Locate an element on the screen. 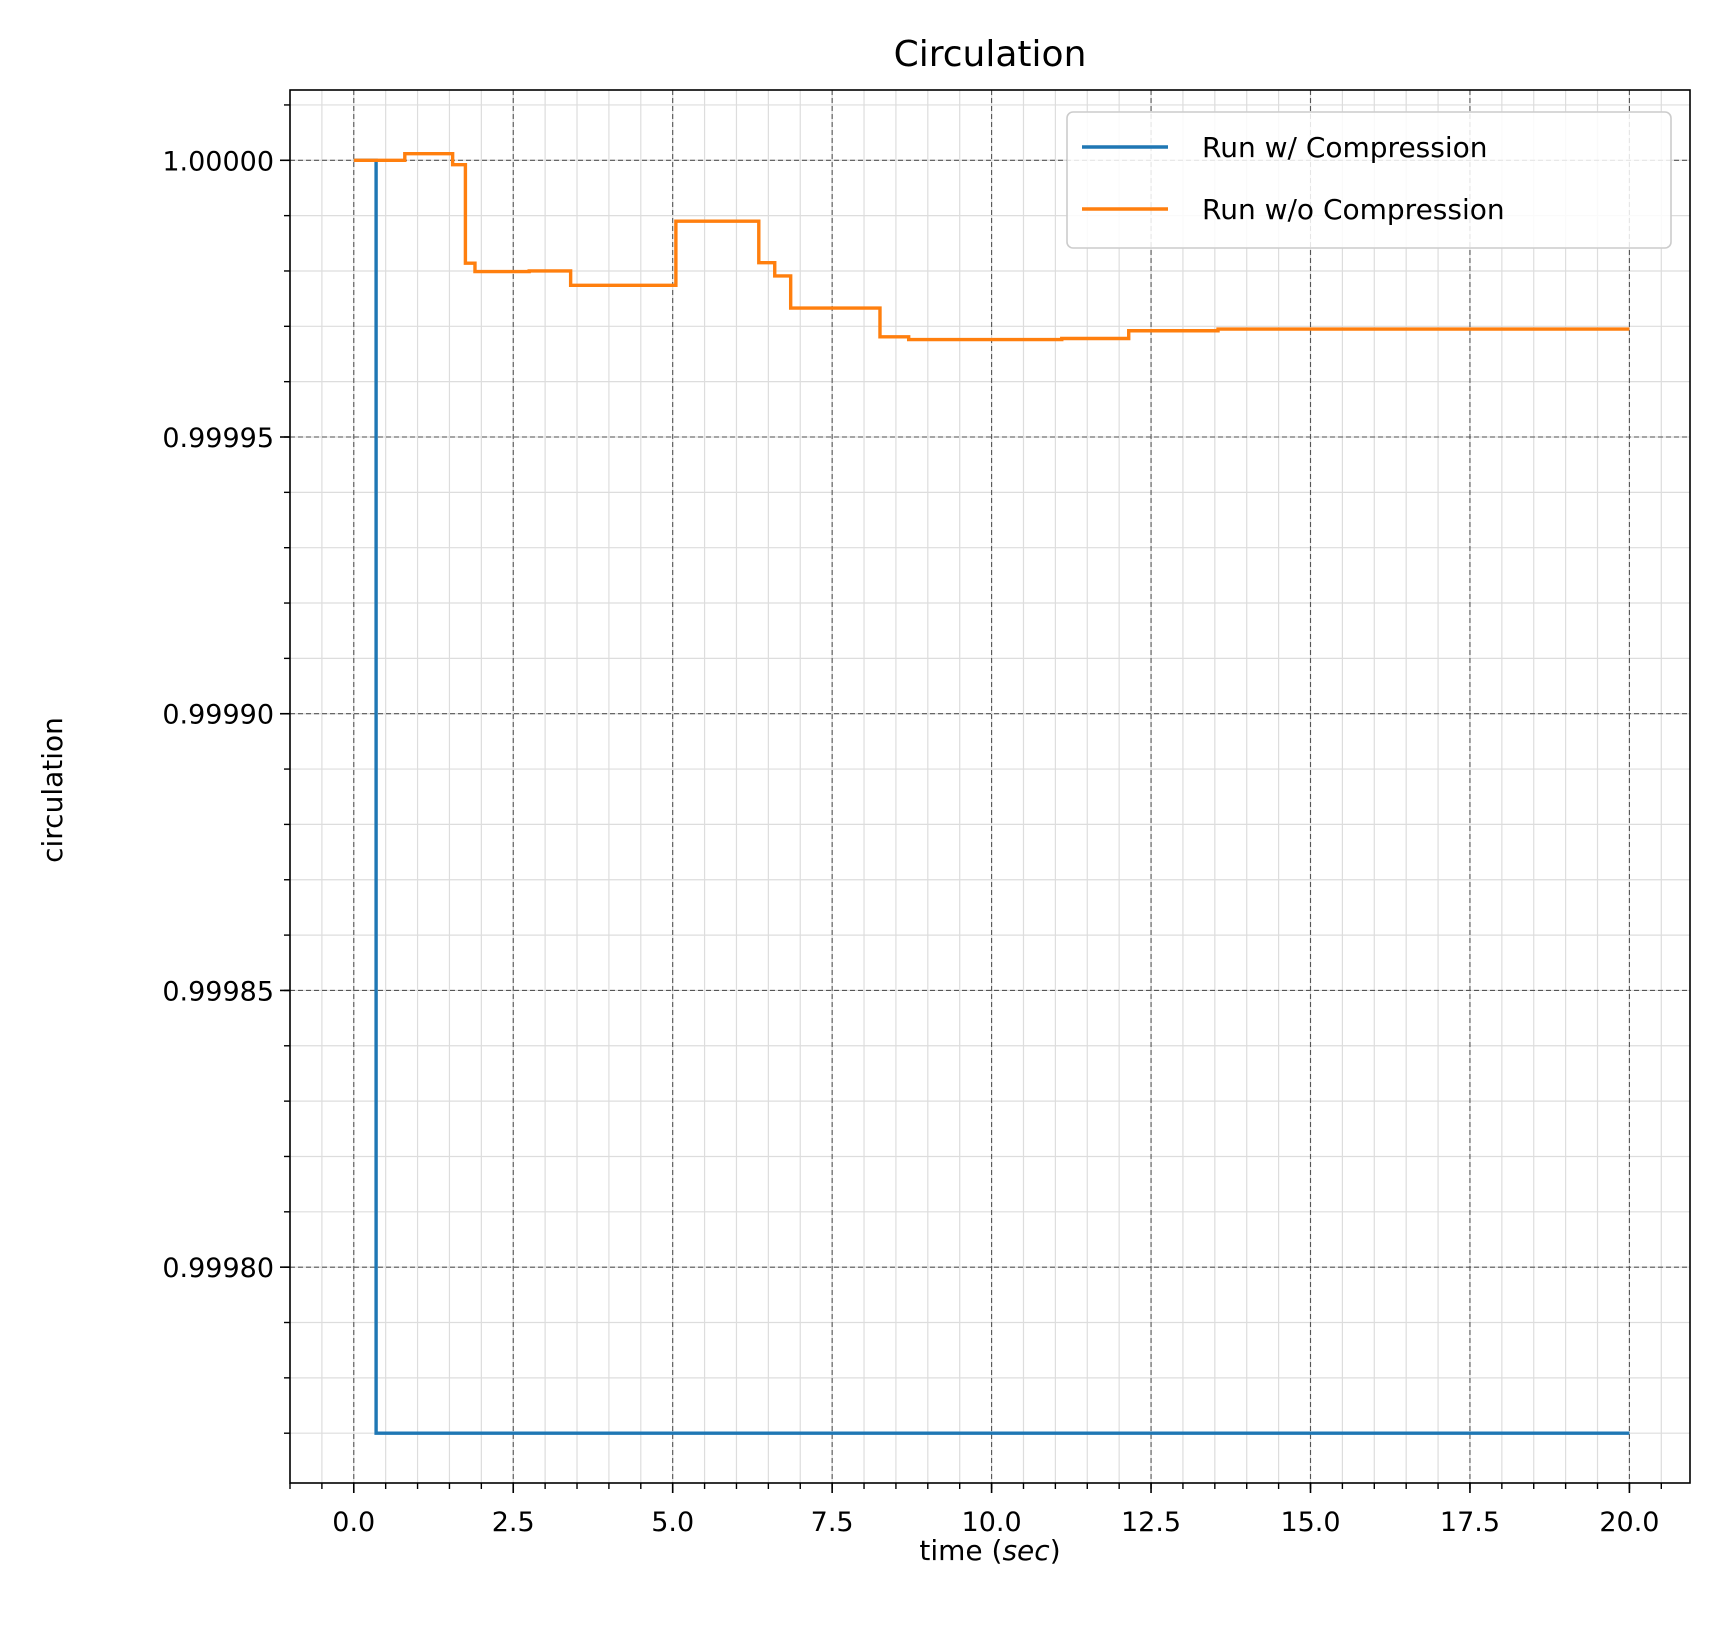 The height and width of the screenshot is (1634, 1713). y-tick-label: 0.99990 is located at coordinates (218, 715).